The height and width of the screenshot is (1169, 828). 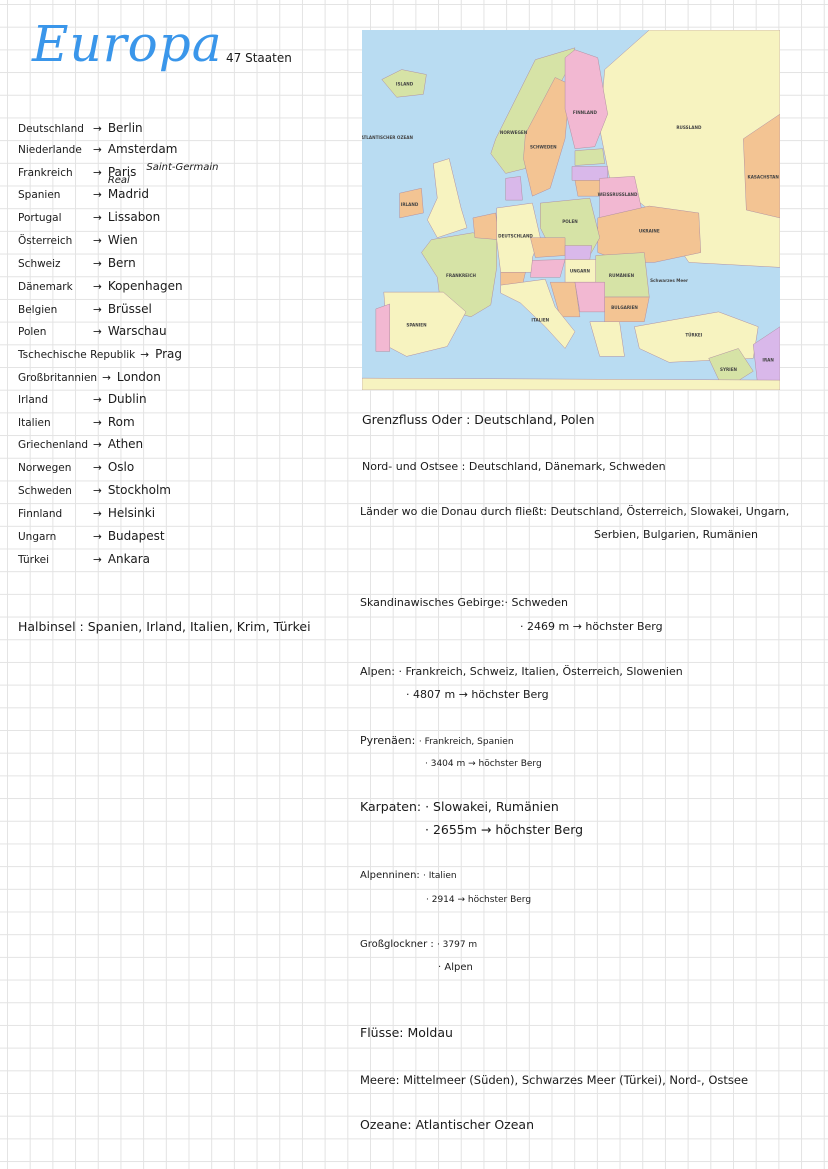 I want to click on capital-name: Madrid, so click(x=128, y=194).